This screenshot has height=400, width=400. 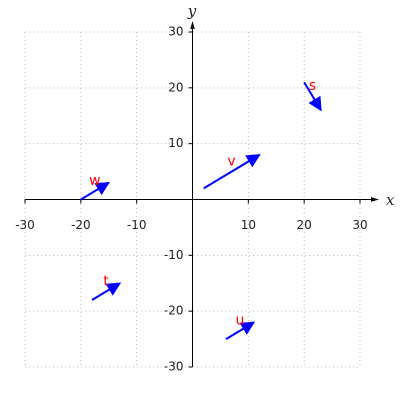 What do you see at coordinates (175, 143) in the screenshot?
I see `y-tick-label: 10` at bounding box center [175, 143].